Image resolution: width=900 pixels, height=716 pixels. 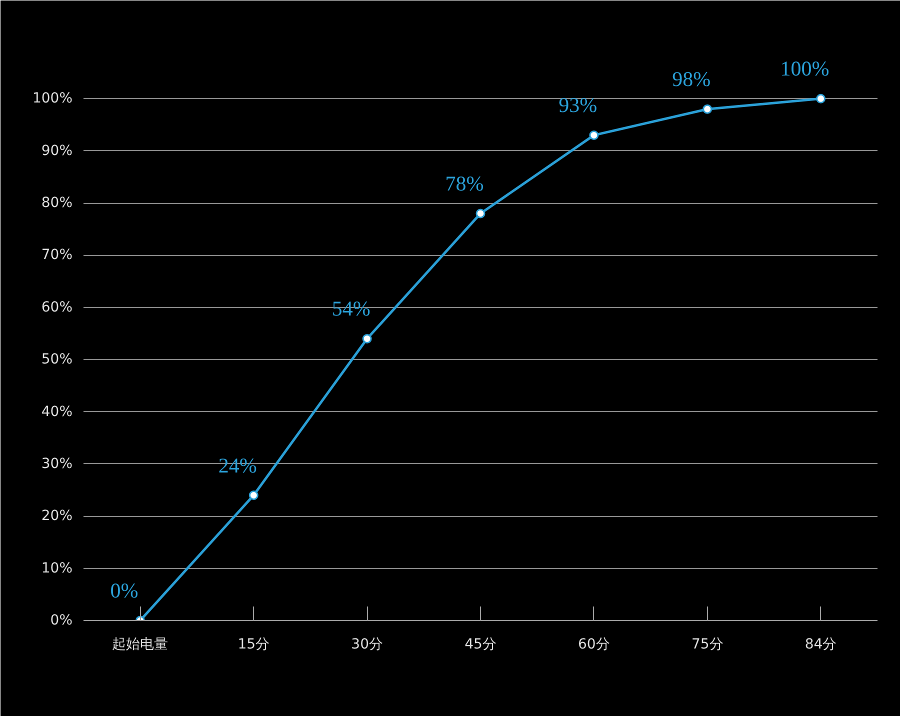 I want to click on y-tick-label: 90%, so click(x=57, y=150).